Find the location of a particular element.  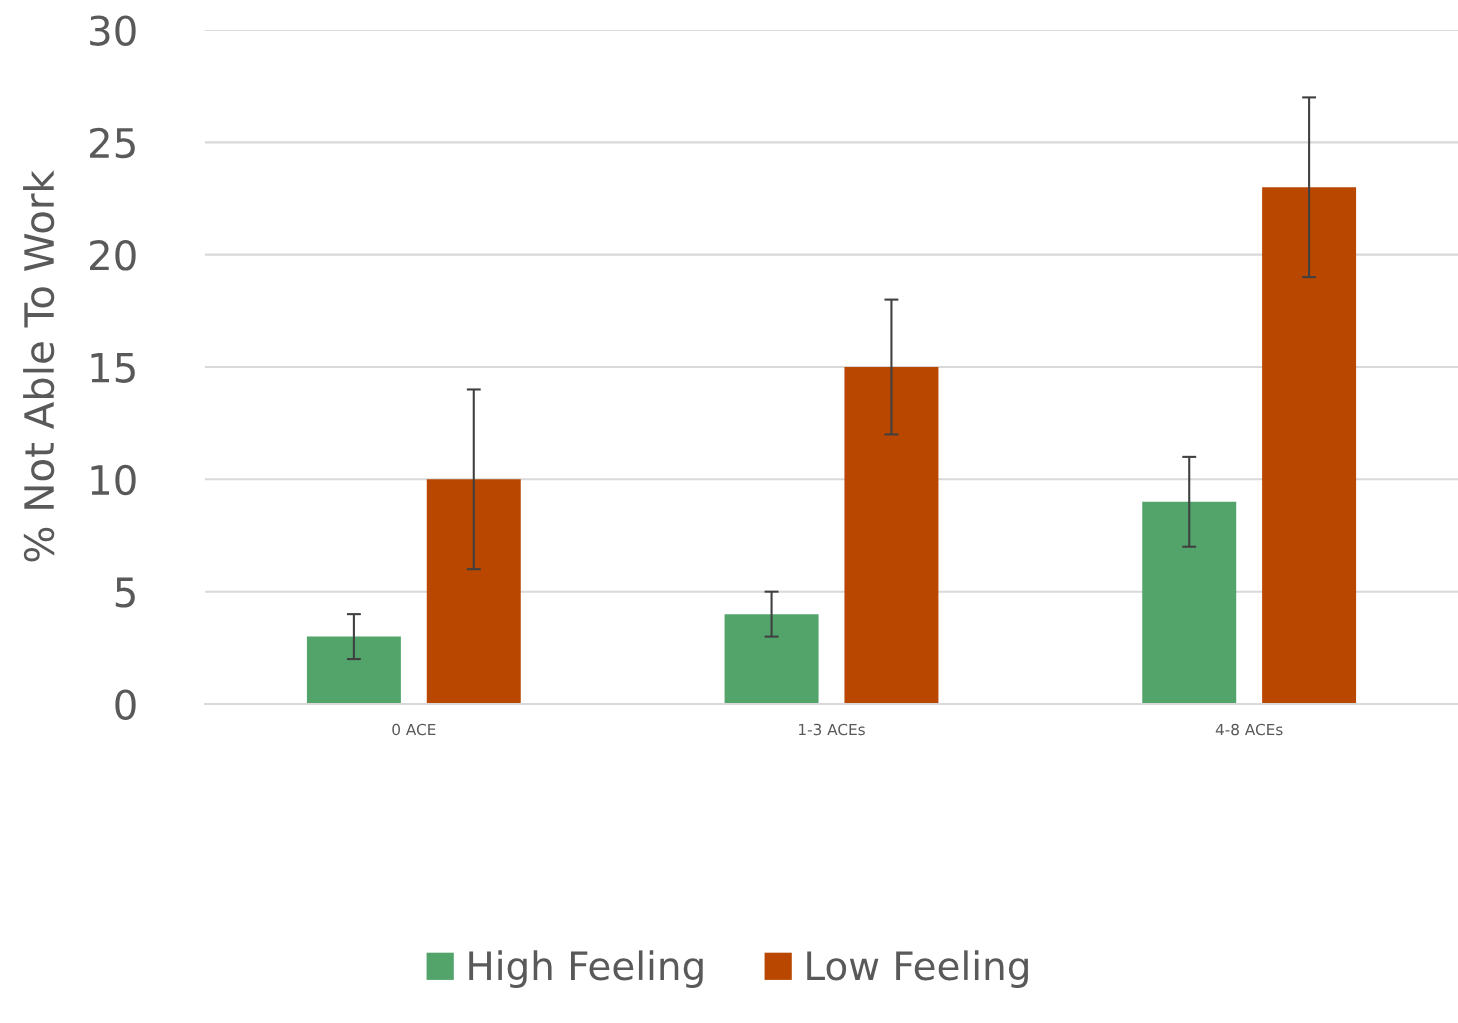

y-tick-label: 30 is located at coordinates (113, 30).